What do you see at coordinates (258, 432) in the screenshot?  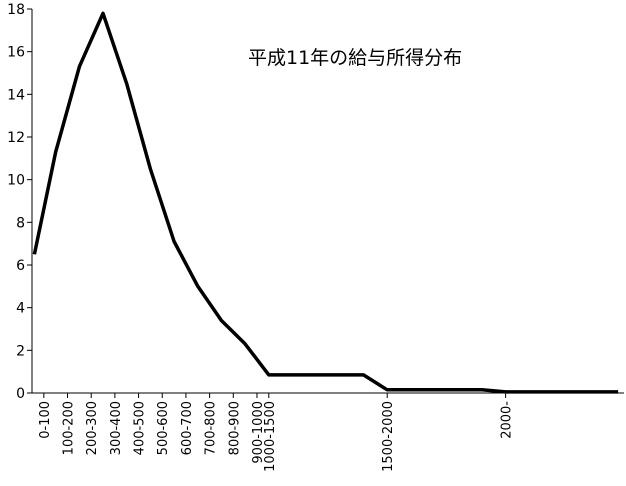 I see `x-tick-label: 900-1000` at bounding box center [258, 432].